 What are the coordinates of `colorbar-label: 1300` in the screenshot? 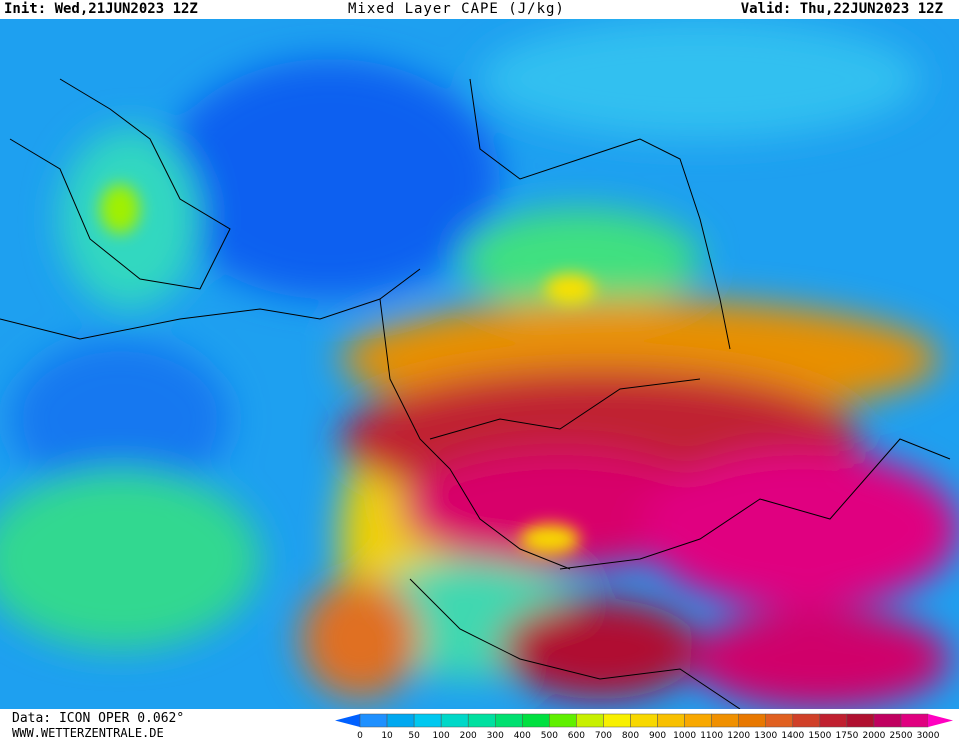 It's located at (765, 736).